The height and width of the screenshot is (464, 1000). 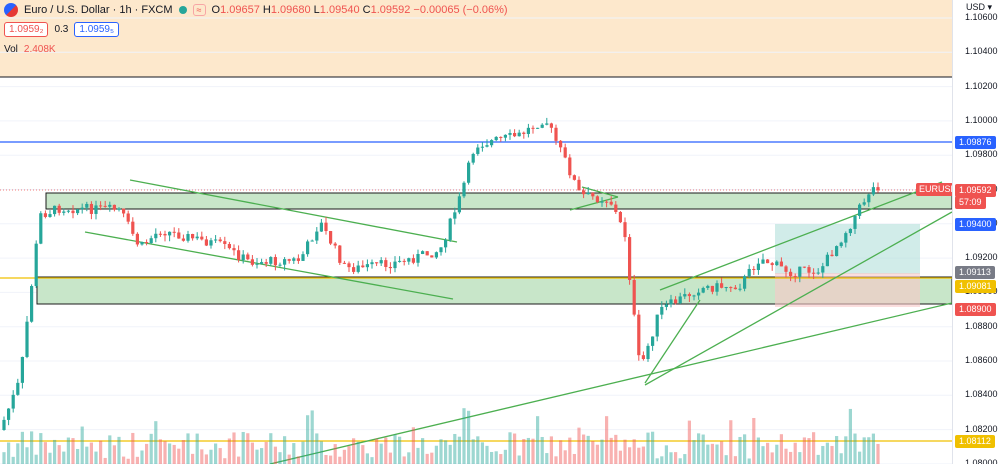 What do you see at coordinates (981, 119) in the screenshot?
I see `axis-tick-label: 1.10000` at bounding box center [981, 119].